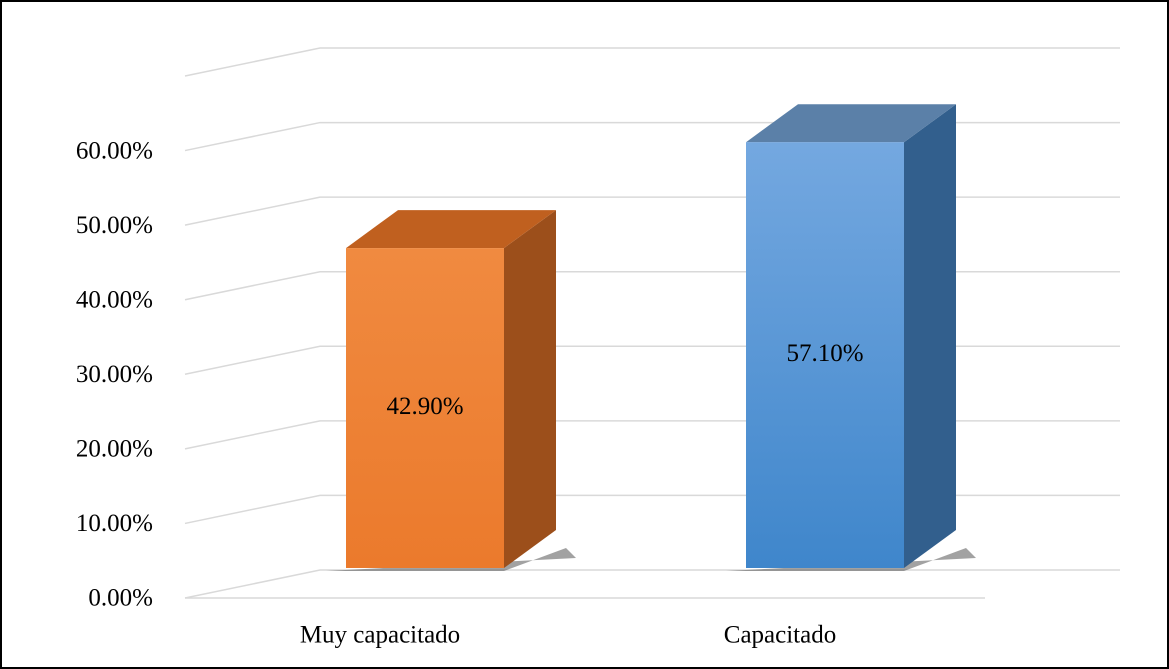 Image resolution: width=1169 pixels, height=669 pixels. Describe the element at coordinates (114, 150) in the screenshot. I see `y-tick-label: 60.00%` at that location.